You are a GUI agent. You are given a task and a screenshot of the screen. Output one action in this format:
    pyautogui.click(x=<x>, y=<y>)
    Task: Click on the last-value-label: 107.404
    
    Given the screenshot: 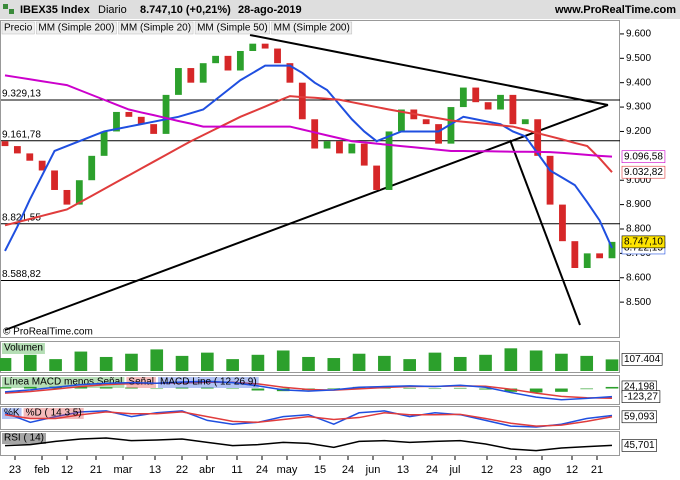 What is the action you would take?
    pyautogui.click(x=642, y=359)
    